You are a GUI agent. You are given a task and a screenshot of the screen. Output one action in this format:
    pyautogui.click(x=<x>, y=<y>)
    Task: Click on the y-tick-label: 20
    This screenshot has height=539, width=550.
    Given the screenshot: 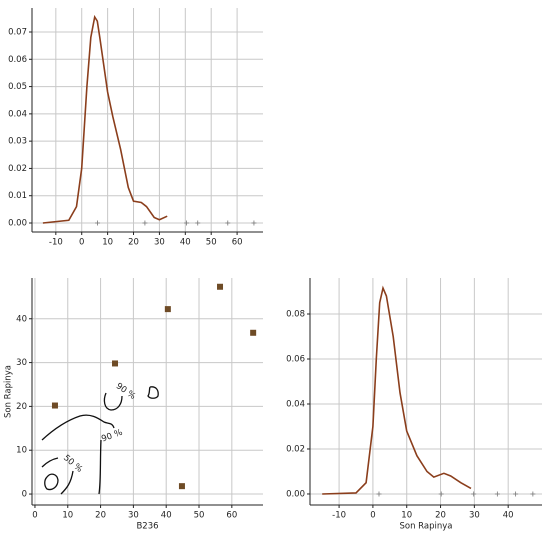 What is the action you would take?
    pyautogui.click(x=21, y=407)
    